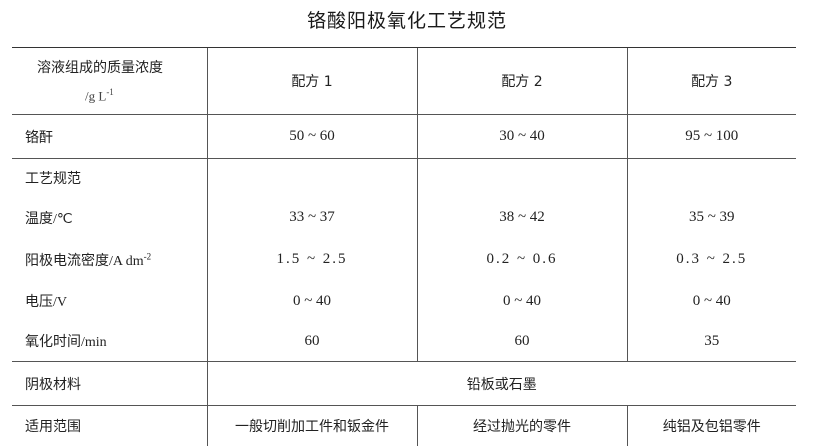  Describe the element at coordinates (711, 136) in the screenshot. I see `cell: 95 ~ 100` at that location.